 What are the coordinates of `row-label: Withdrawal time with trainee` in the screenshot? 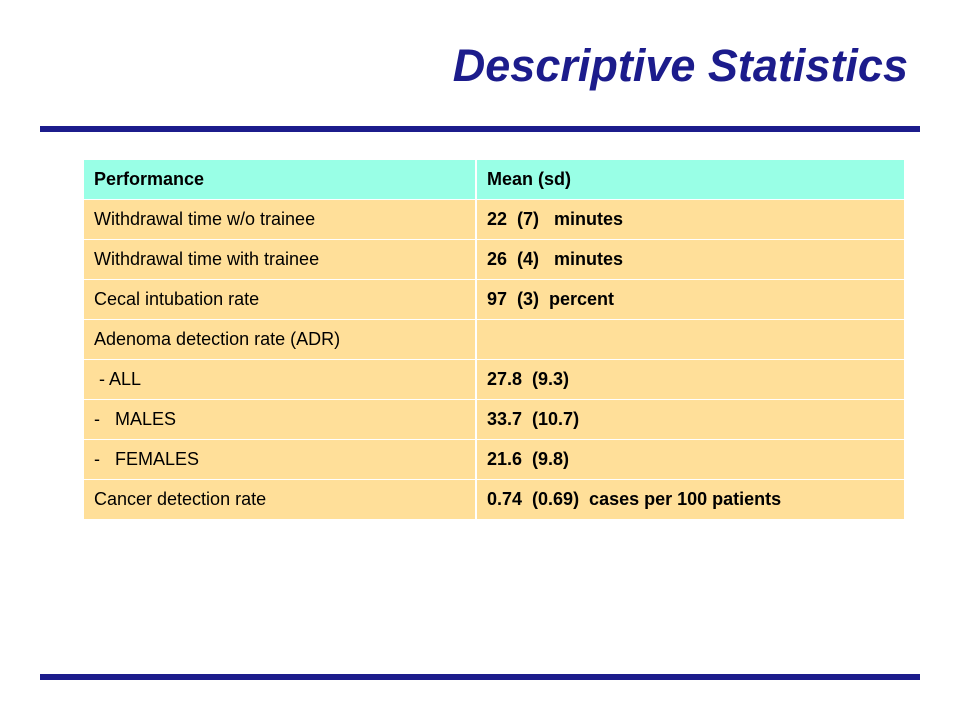 It's located at (280, 259).